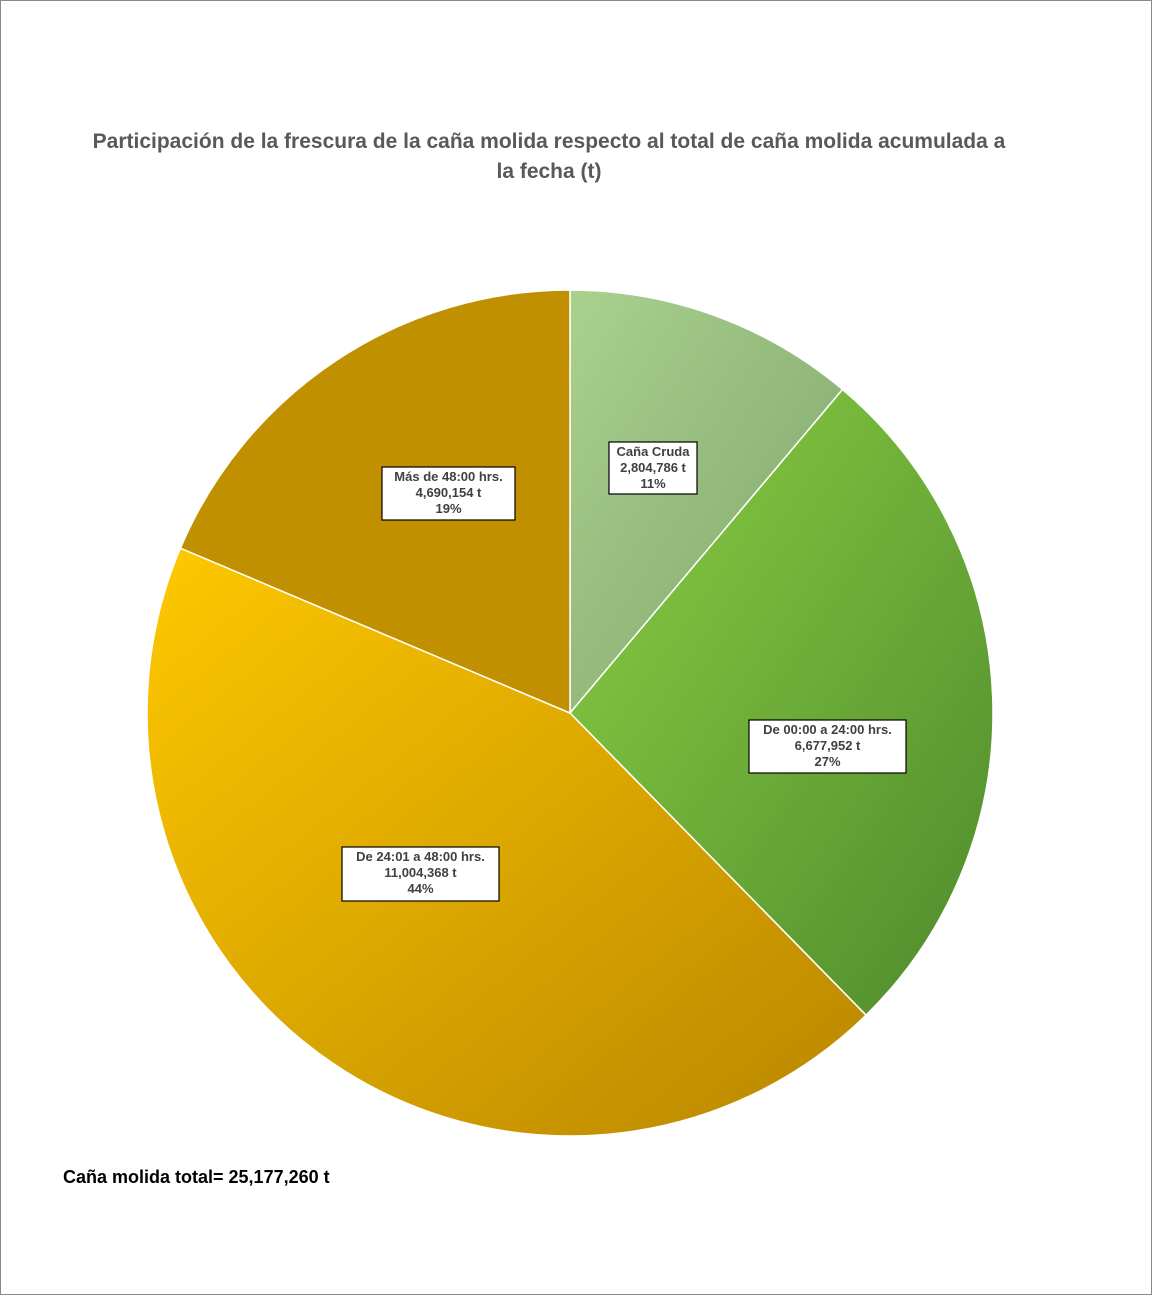 Image resolution: width=1152 pixels, height=1295 pixels. What do you see at coordinates (420, 856) in the screenshot?
I see `slice-name: De 24:01 a 48:00 hrs.` at bounding box center [420, 856].